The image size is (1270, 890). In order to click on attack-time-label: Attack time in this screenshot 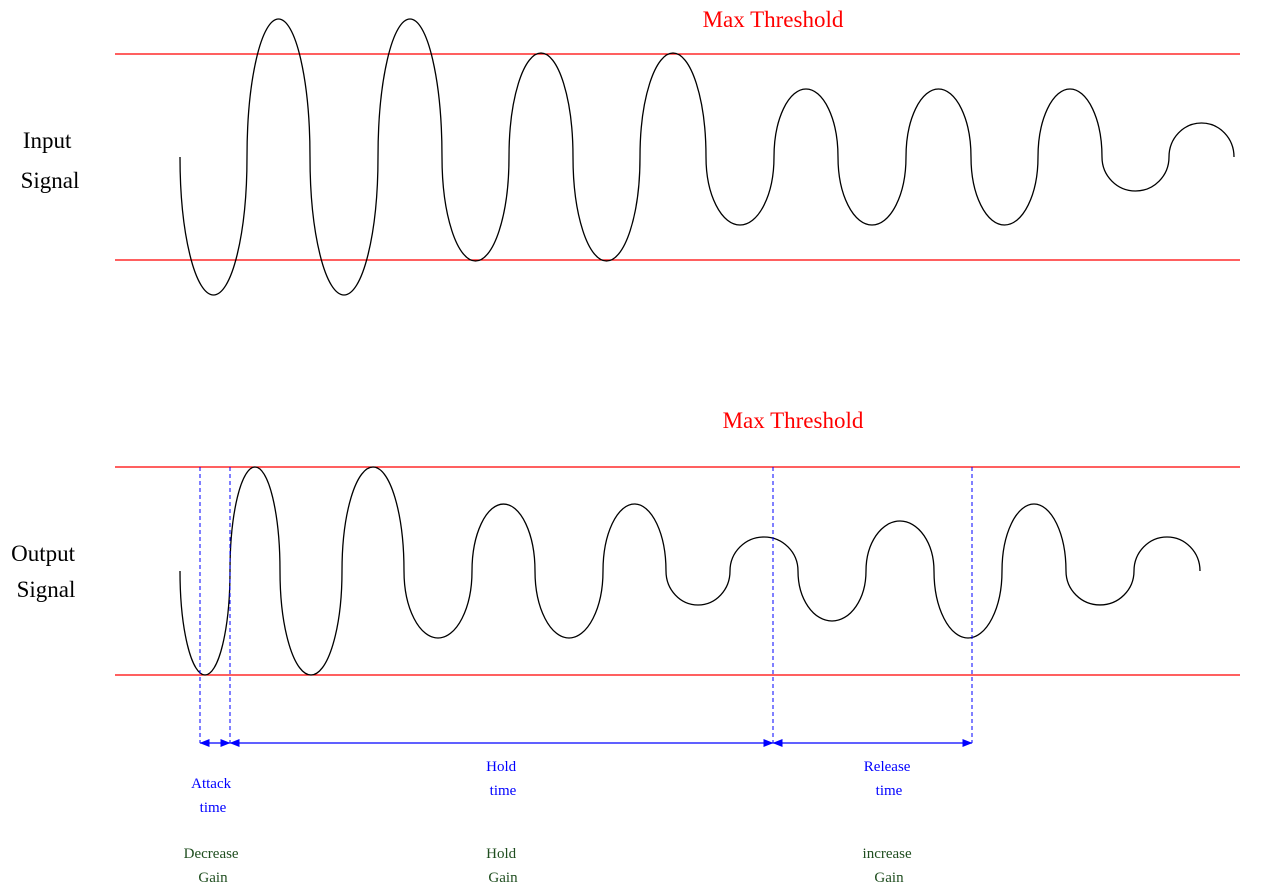, I will do `click(213, 796)`.